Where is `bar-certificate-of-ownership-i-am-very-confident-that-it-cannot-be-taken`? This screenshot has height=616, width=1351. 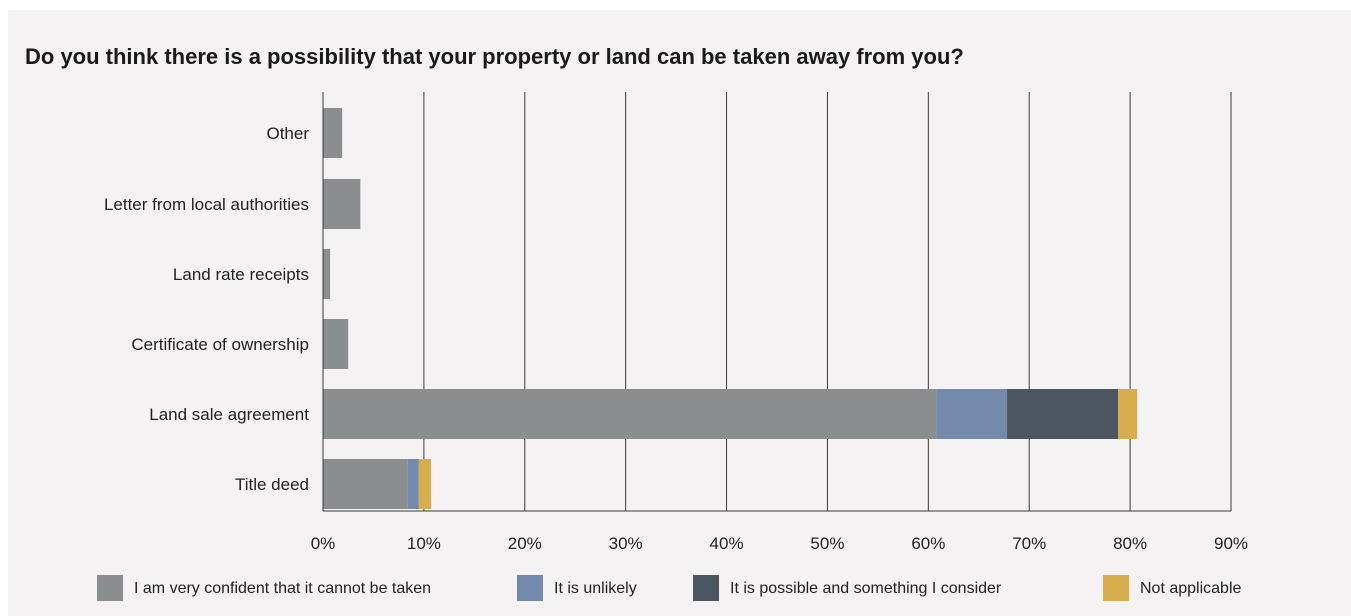
bar-certificate-of-ownership-i-am-very-confident-that-it-cannot-be-taken is located at coordinates (336, 344).